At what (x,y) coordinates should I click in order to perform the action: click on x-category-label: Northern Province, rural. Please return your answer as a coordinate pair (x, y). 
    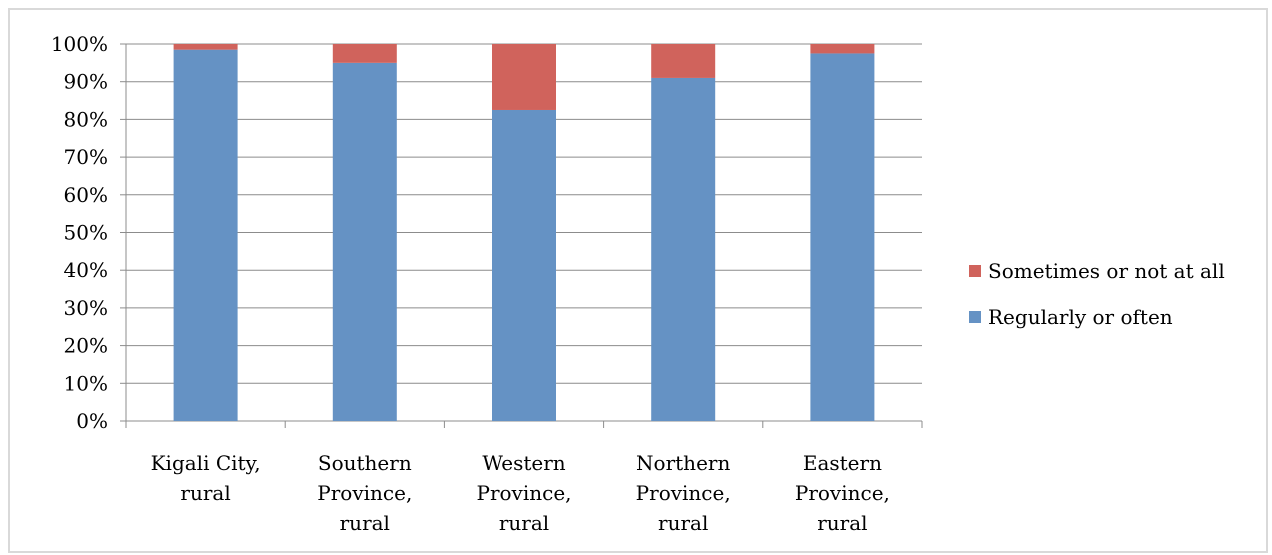
    Looking at the image, I should click on (683, 493).